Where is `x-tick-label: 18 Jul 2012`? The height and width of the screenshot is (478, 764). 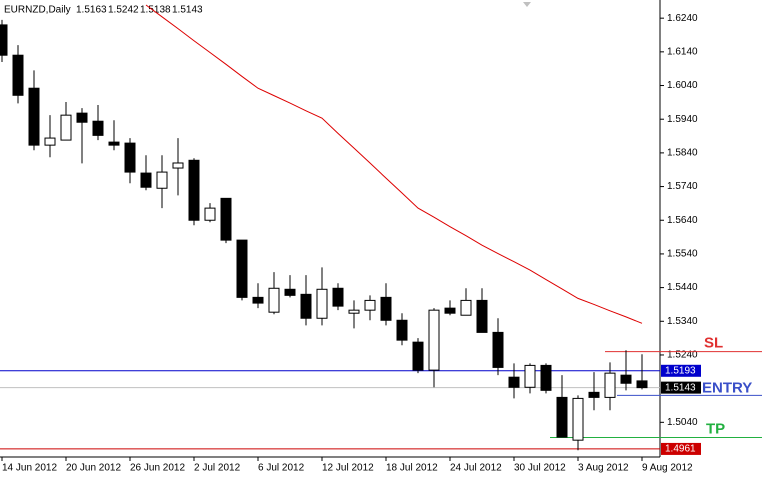
x-tick-label: 18 Jul 2012 is located at coordinates (412, 468).